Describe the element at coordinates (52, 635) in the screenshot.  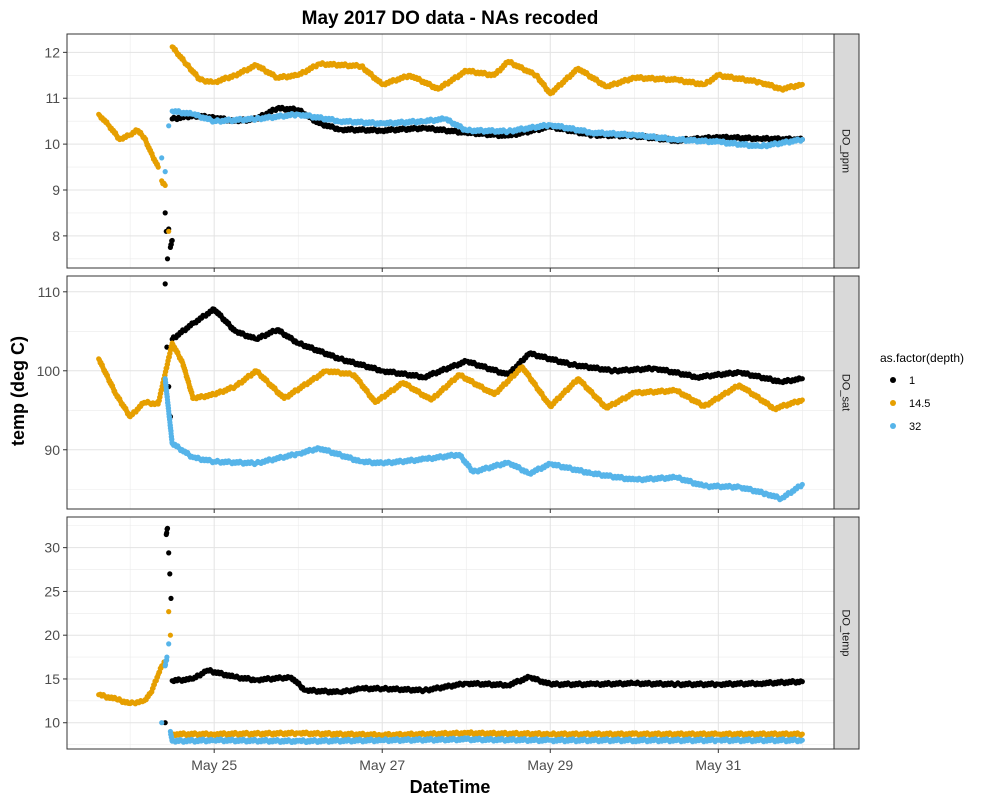
I see `y-tick-label: 20` at that location.